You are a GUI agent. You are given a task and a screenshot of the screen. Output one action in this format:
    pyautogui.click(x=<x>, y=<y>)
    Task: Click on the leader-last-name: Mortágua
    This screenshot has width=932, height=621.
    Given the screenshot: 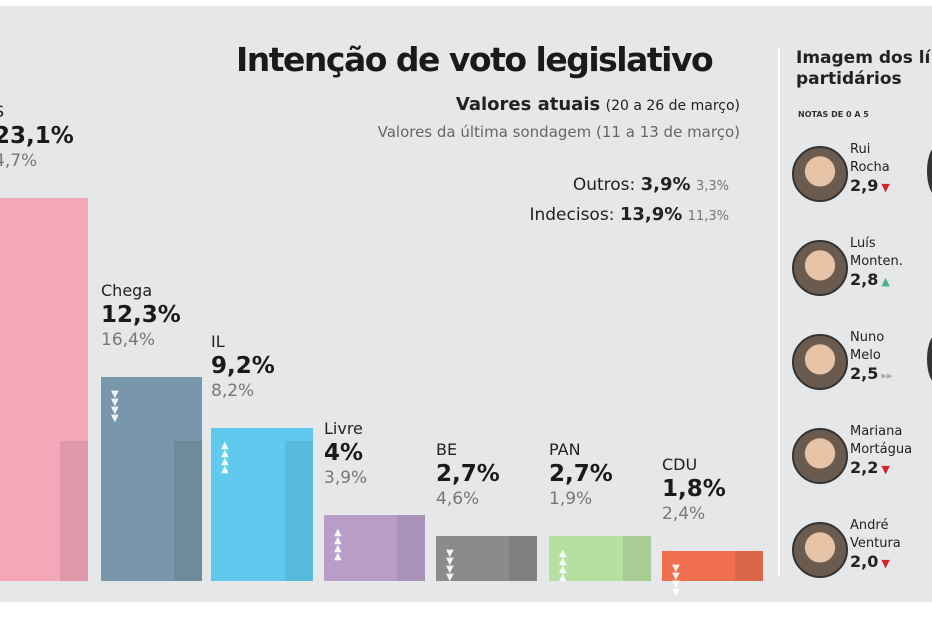 What is the action you would take?
    pyautogui.click(x=881, y=449)
    